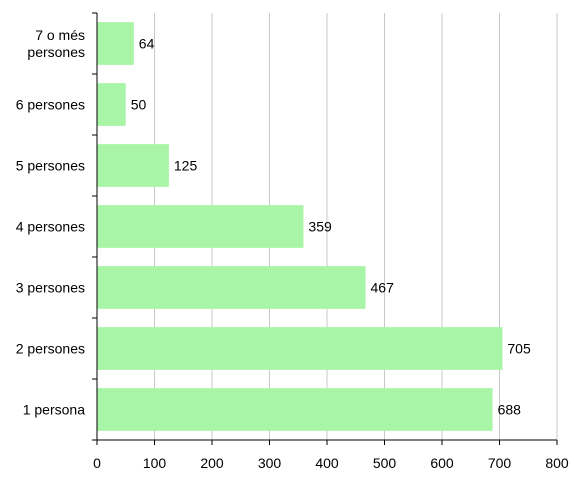  What do you see at coordinates (442, 463) in the screenshot?
I see `x-tick-label: 600` at bounding box center [442, 463].